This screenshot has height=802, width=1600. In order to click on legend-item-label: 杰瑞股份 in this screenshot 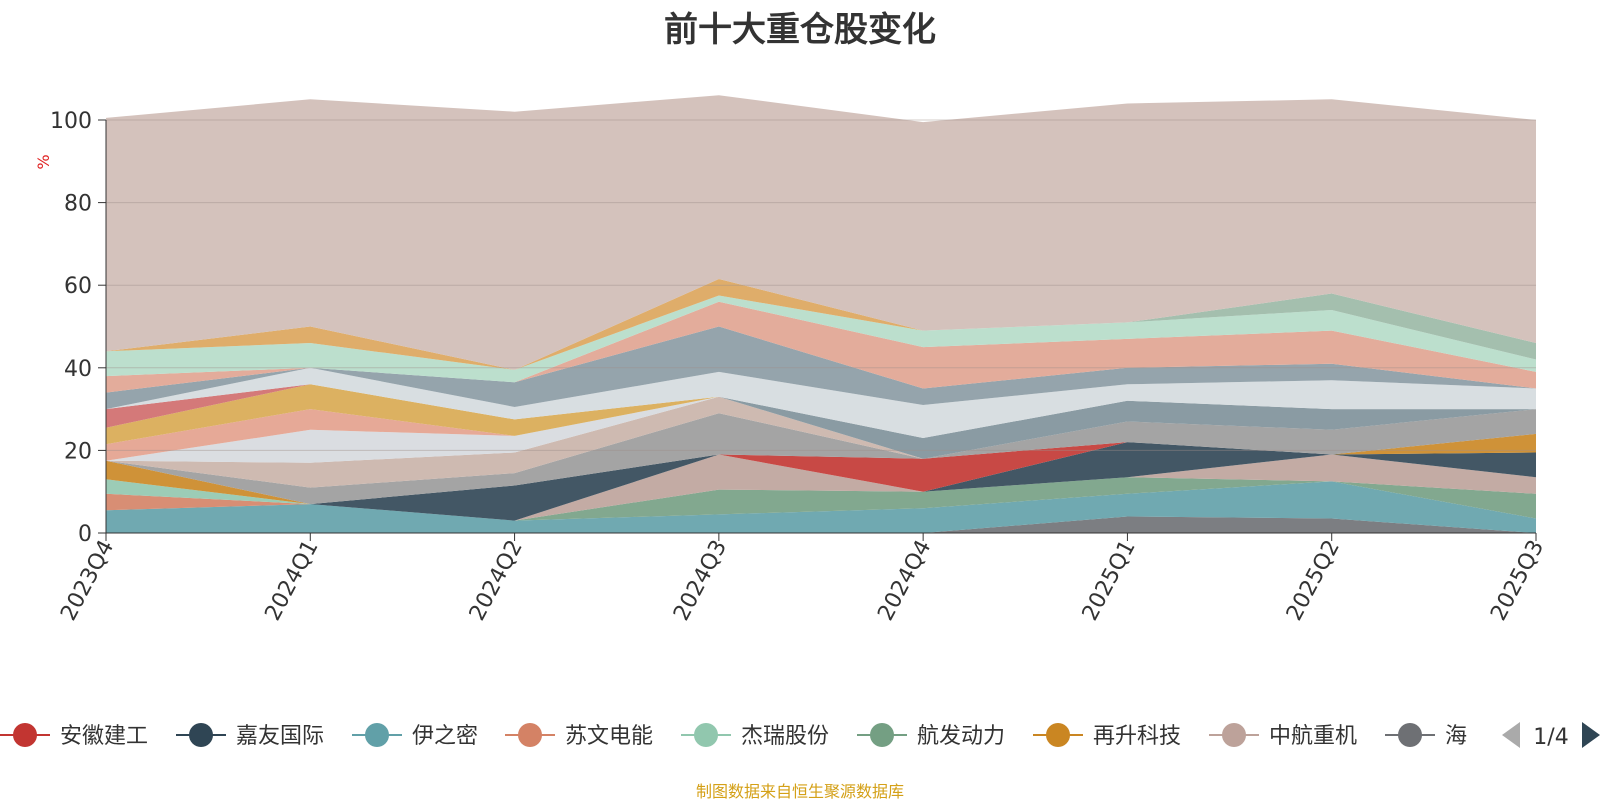, I will do `click(785, 736)`.